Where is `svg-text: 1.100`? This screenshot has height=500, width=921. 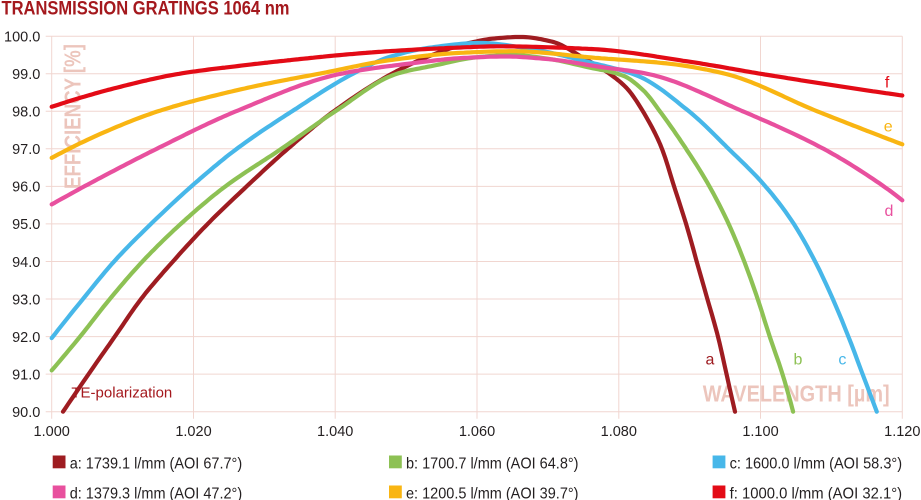
svg-text: 1.100 is located at coordinates (760, 432).